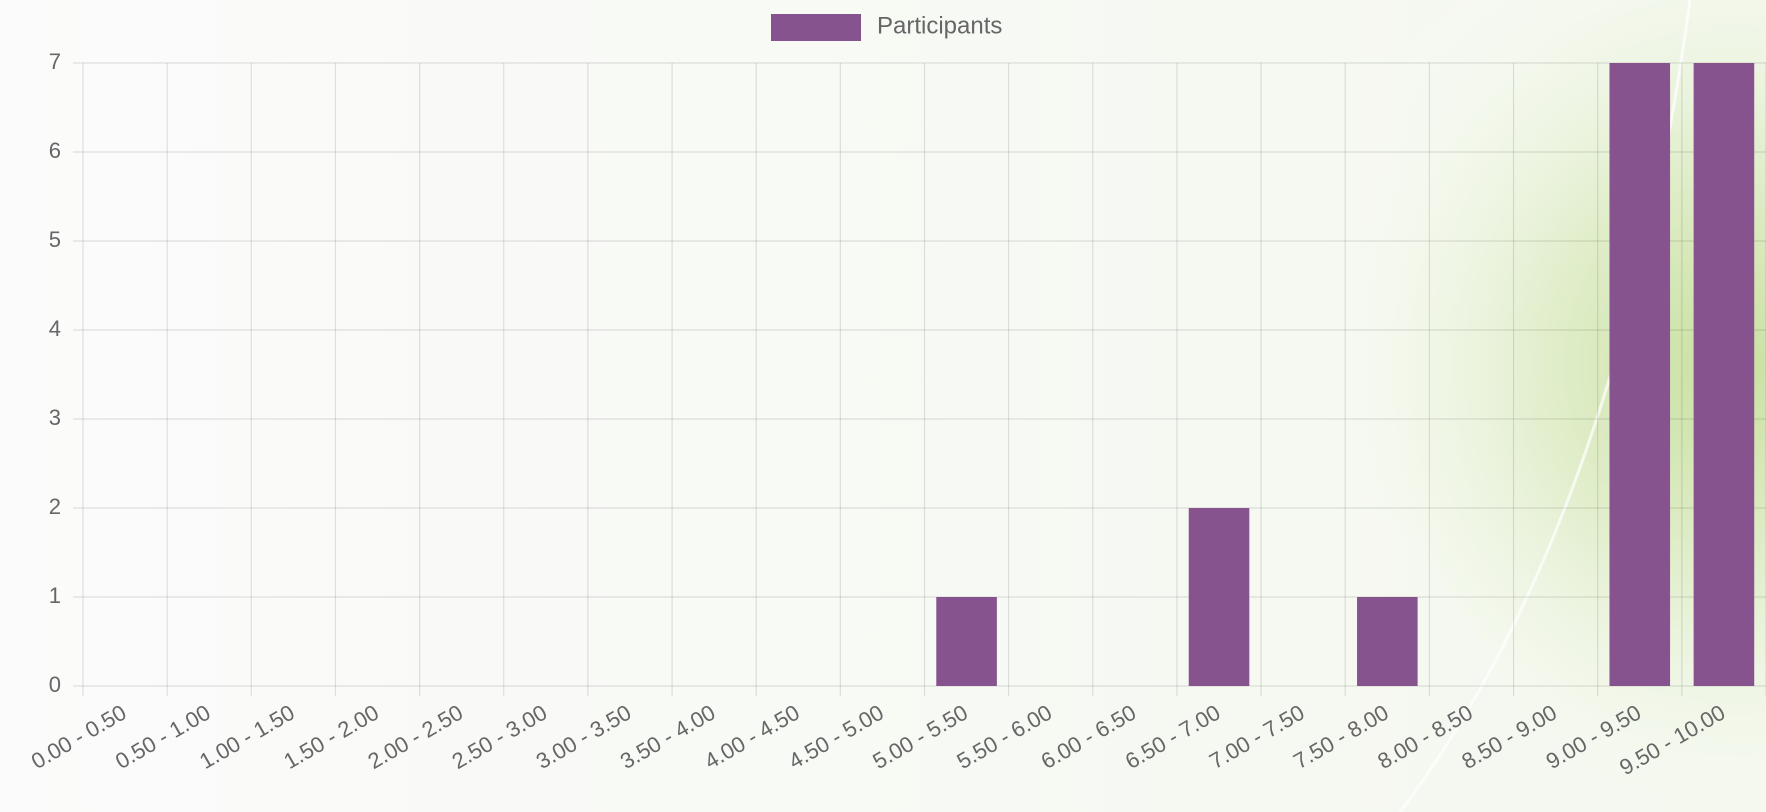 This screenshot has width=1766, height=812. What do you see at coordinates (55, 417) in the screenshot?
I see `y-tick-label: 3` at bounding box center [55, 417].